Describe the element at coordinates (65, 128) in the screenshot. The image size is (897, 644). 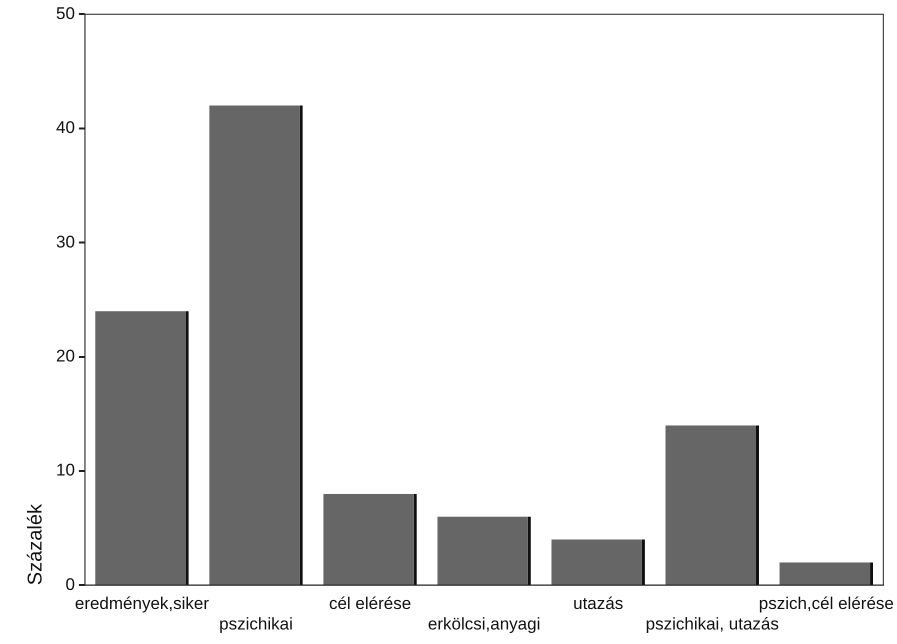
I see `y-tick-label: 40` at that location.